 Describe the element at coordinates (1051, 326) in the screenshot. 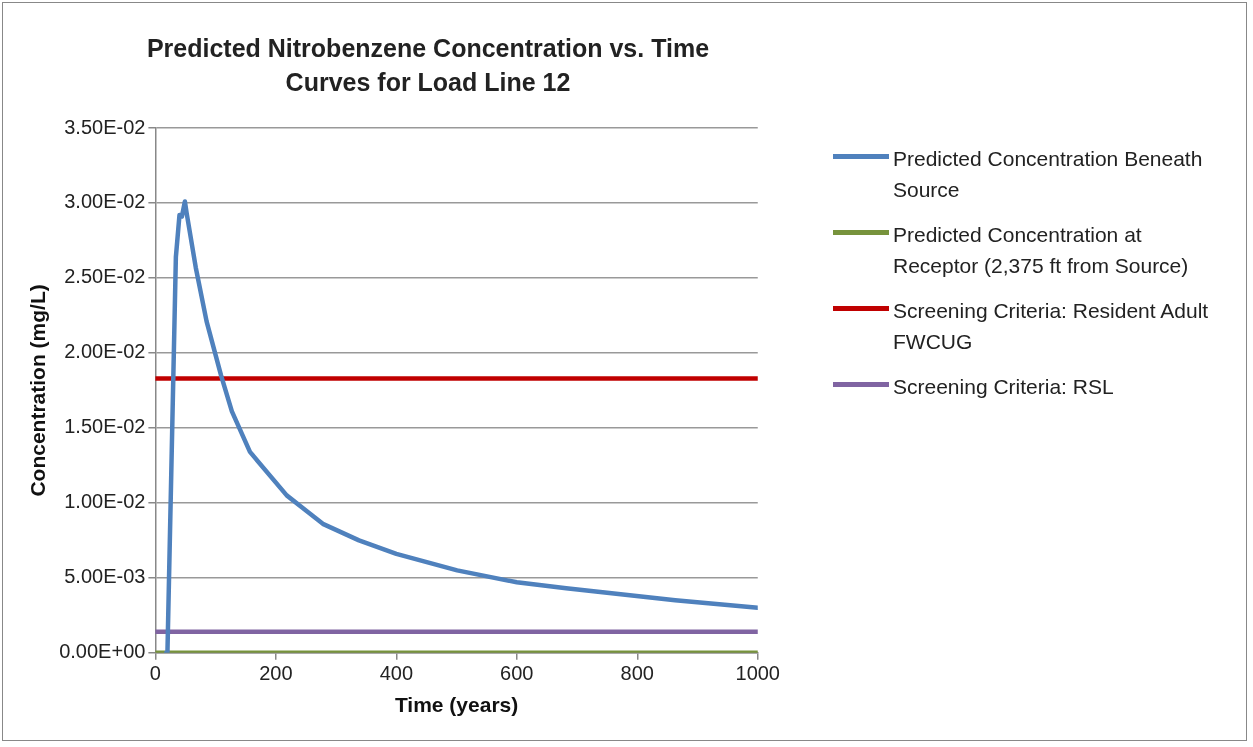

I see `legend-label: Screening Criteria: Resident Adult FWCUG` at that location.